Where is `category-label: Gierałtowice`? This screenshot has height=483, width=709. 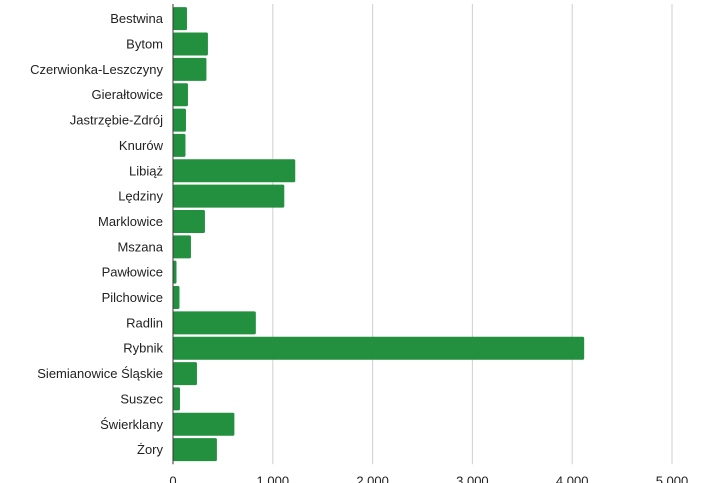 category-label: Gierałtowice is located at coordinates (127, 94).